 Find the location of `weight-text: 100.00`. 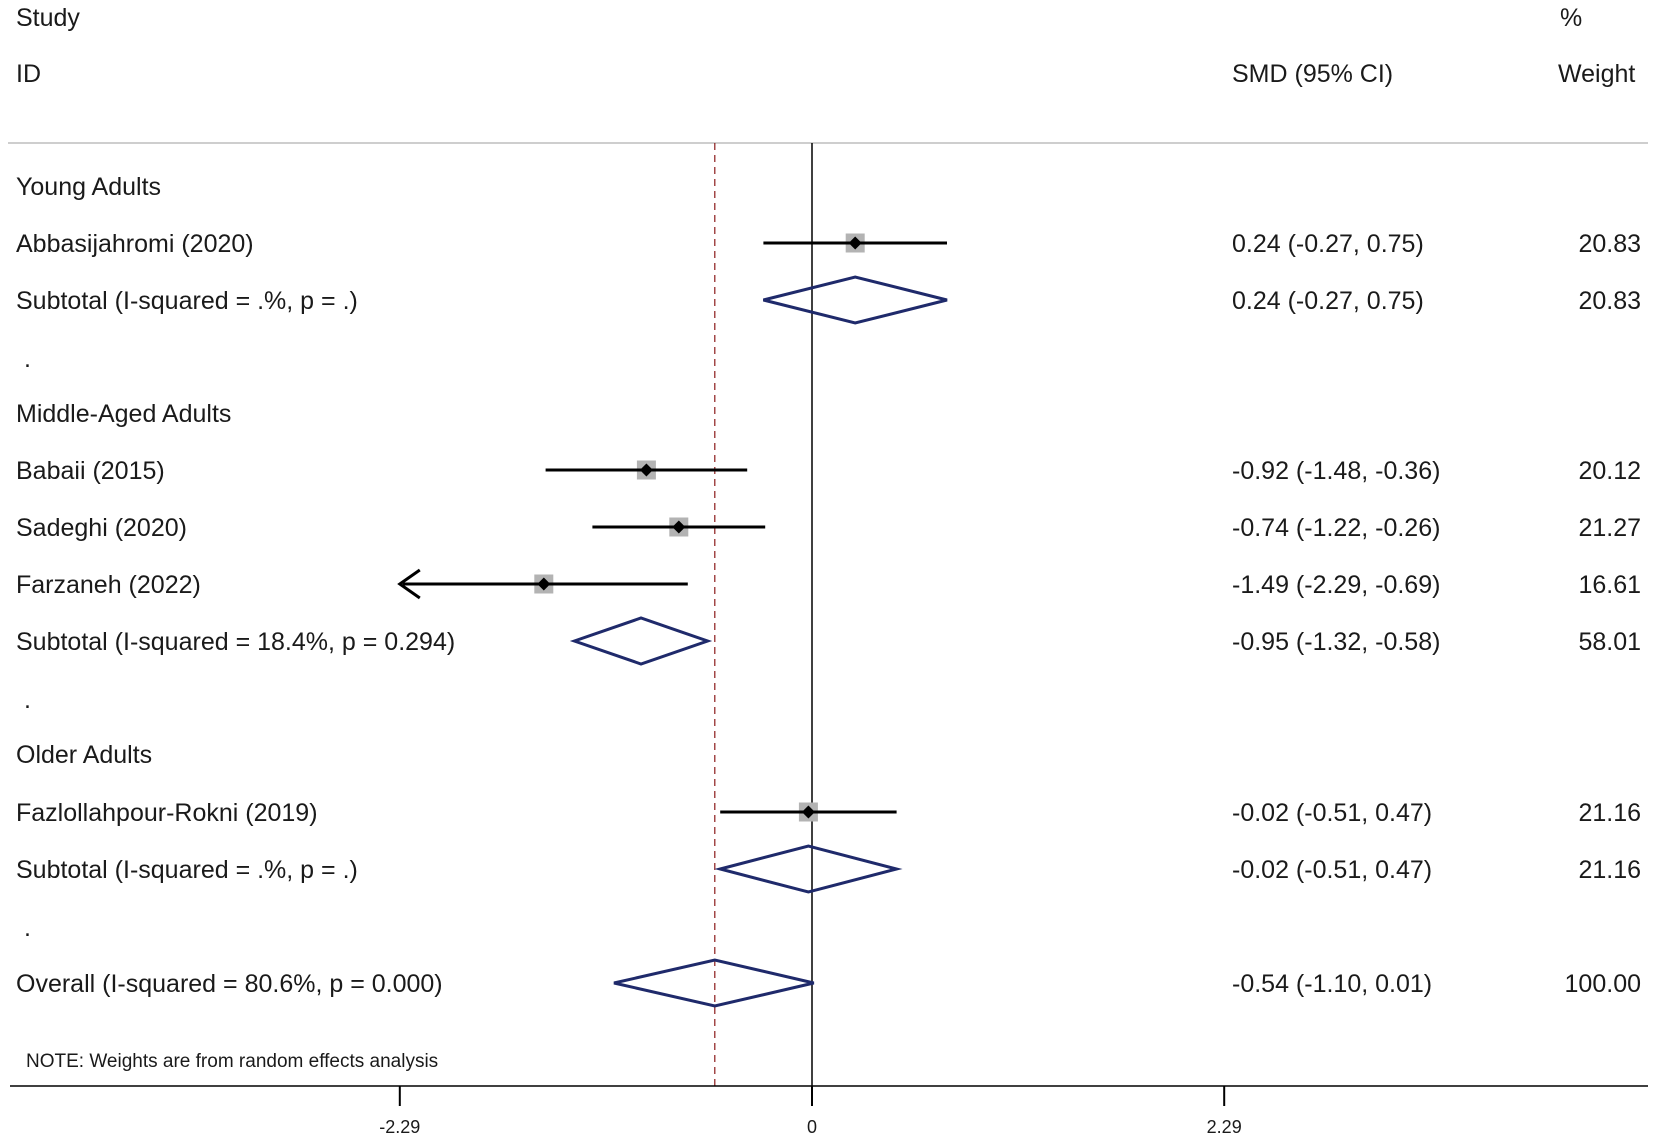

weight-text: 100.00 is located at coordinates (1603, 984).